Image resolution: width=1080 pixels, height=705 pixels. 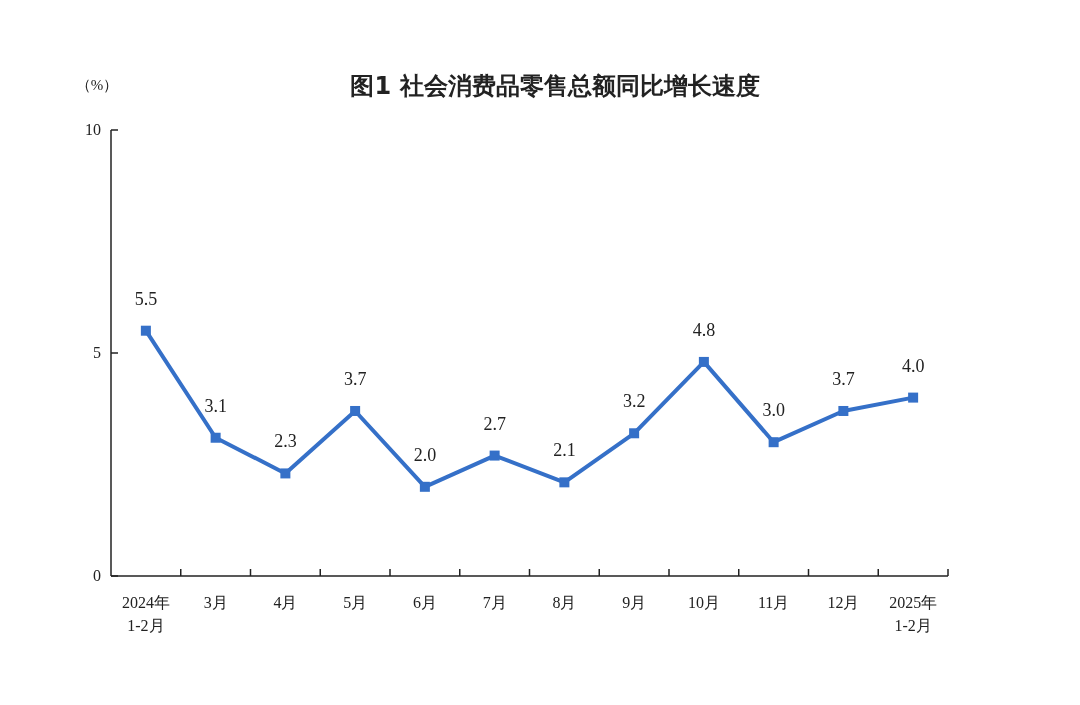 I want to click on data-label: 4.8, so click(x=704, y=329).